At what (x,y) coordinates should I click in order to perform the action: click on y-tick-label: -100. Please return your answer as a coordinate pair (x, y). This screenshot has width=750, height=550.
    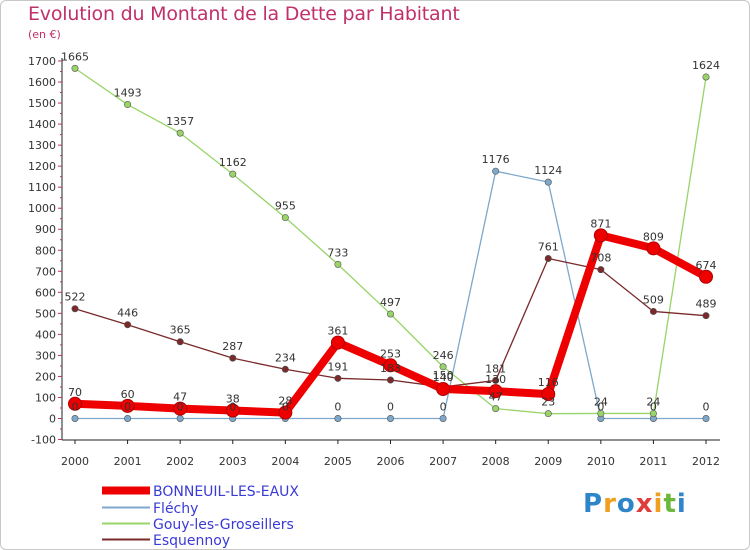
    Looking at the image, I should click on (43, 440).